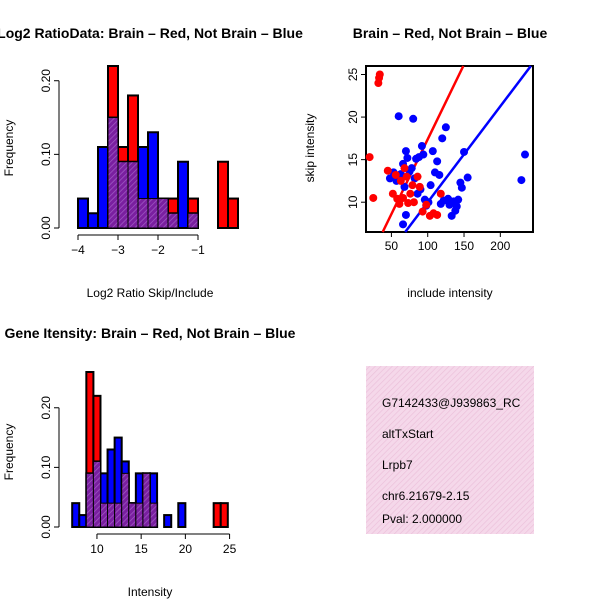 The height and width of the screenshot is (600, 600). Describe the element at coordinates (428, 246) in the screenshot. I see `x-tick-label: 100` at that location.